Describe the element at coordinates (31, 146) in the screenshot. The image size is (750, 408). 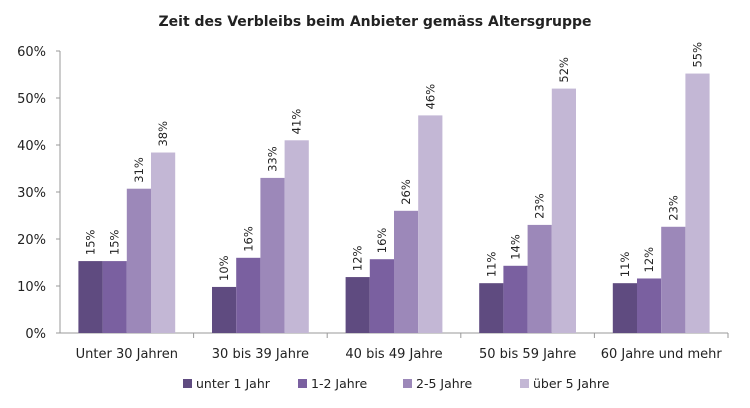
I see `y-tick-label: 40%` at that location.